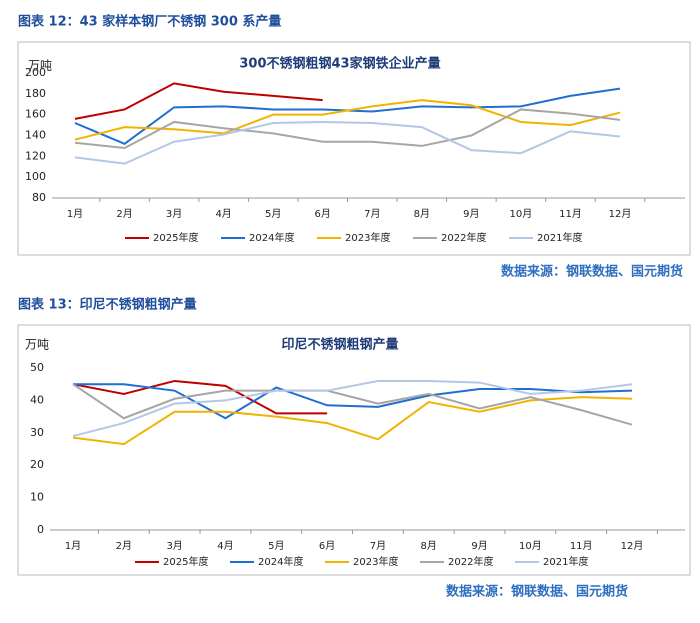 The width and height of the screenshot is (700, 623). What do you see at coordinates (35, 93) in the screenshot?
I see `y-tick-label: 180` at bounding box center [35, 93].